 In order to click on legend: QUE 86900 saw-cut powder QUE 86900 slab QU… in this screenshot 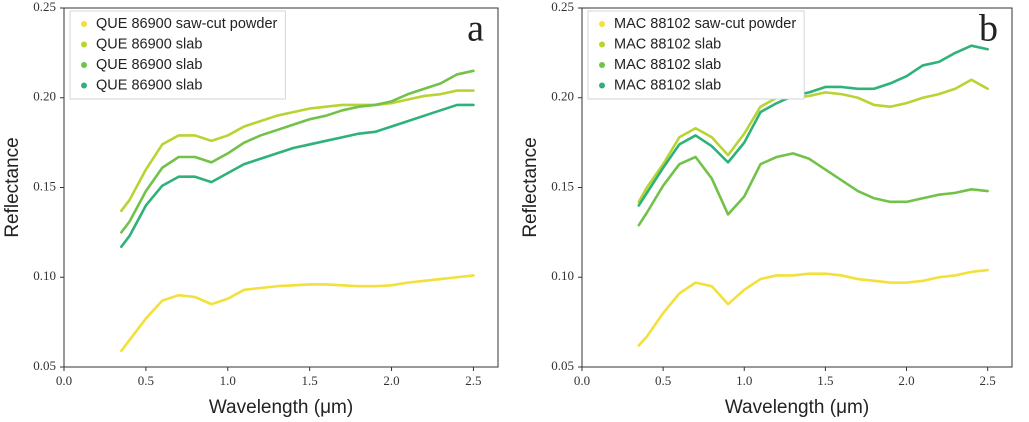, I will do `click(177, 55)`.